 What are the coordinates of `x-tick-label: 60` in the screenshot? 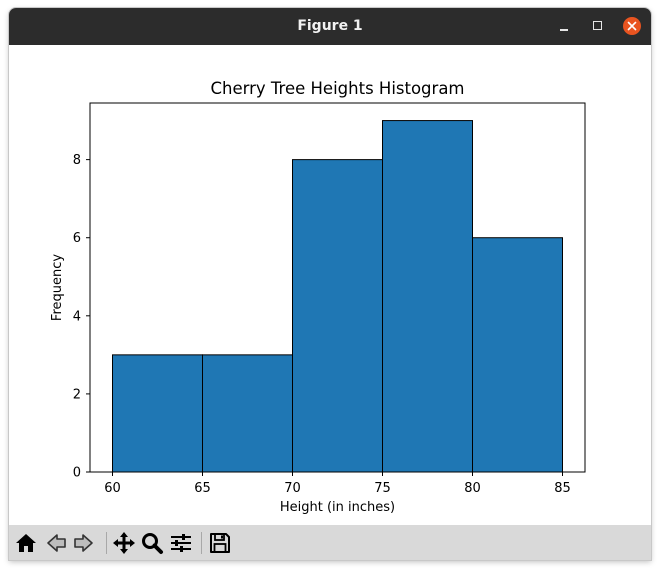 It's located at (112, 488).